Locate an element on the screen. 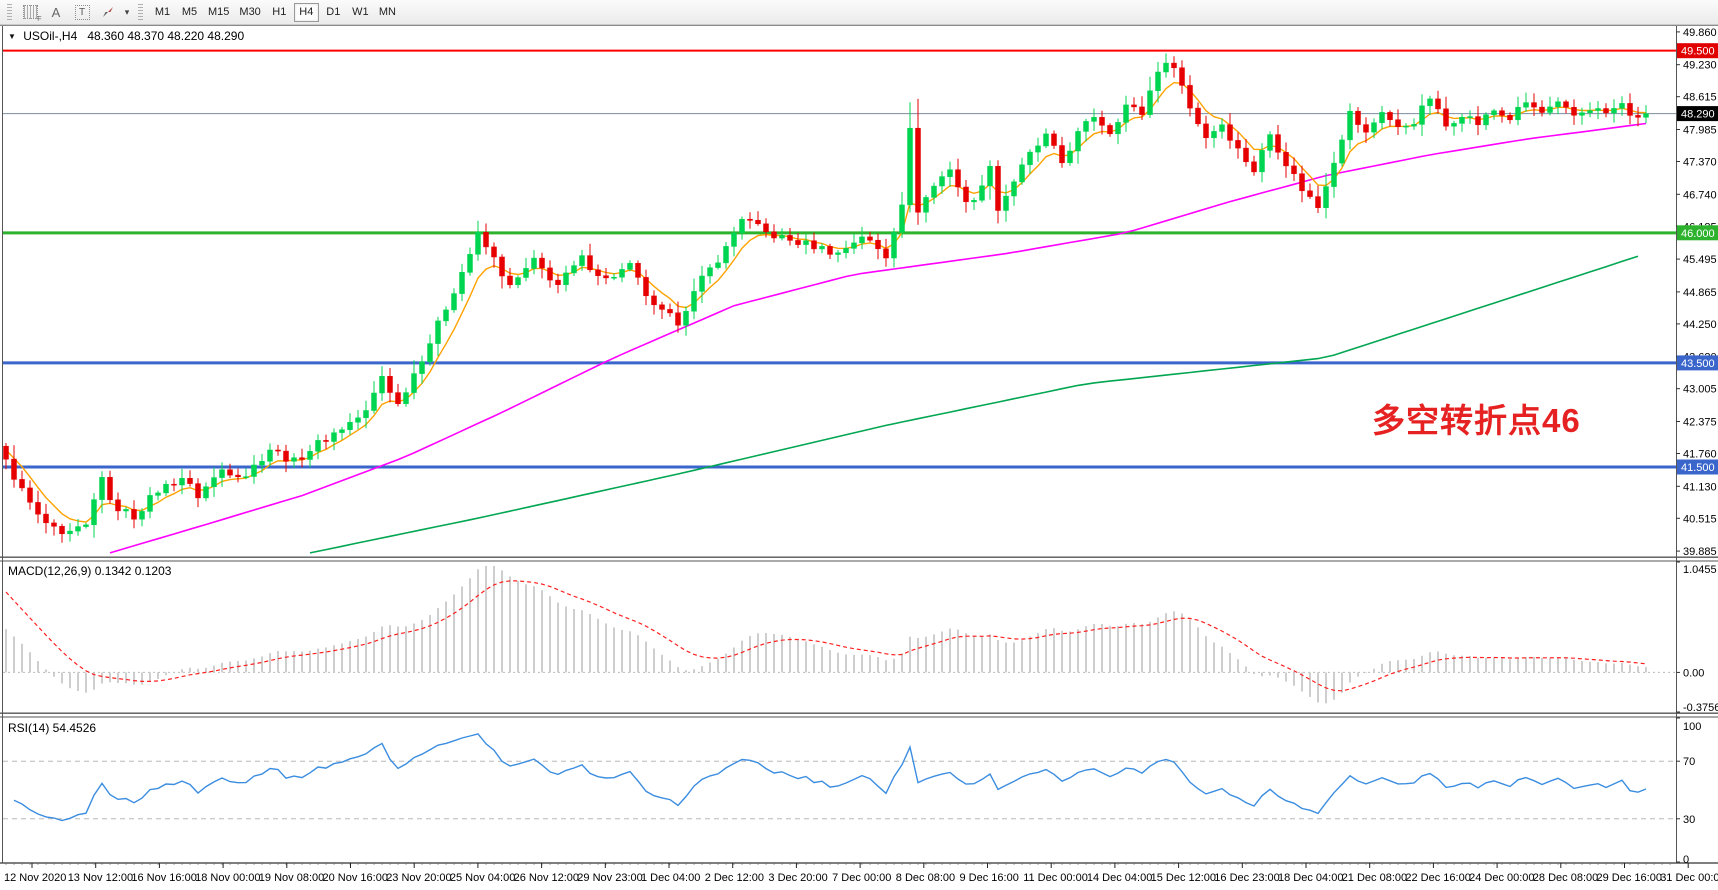 The width and height of the screenshot is (1718, 890). timeframe-buttons: M1 M5 M15 M30 H1 H4 D1 W1 MN is located at coordinates (275, 12).